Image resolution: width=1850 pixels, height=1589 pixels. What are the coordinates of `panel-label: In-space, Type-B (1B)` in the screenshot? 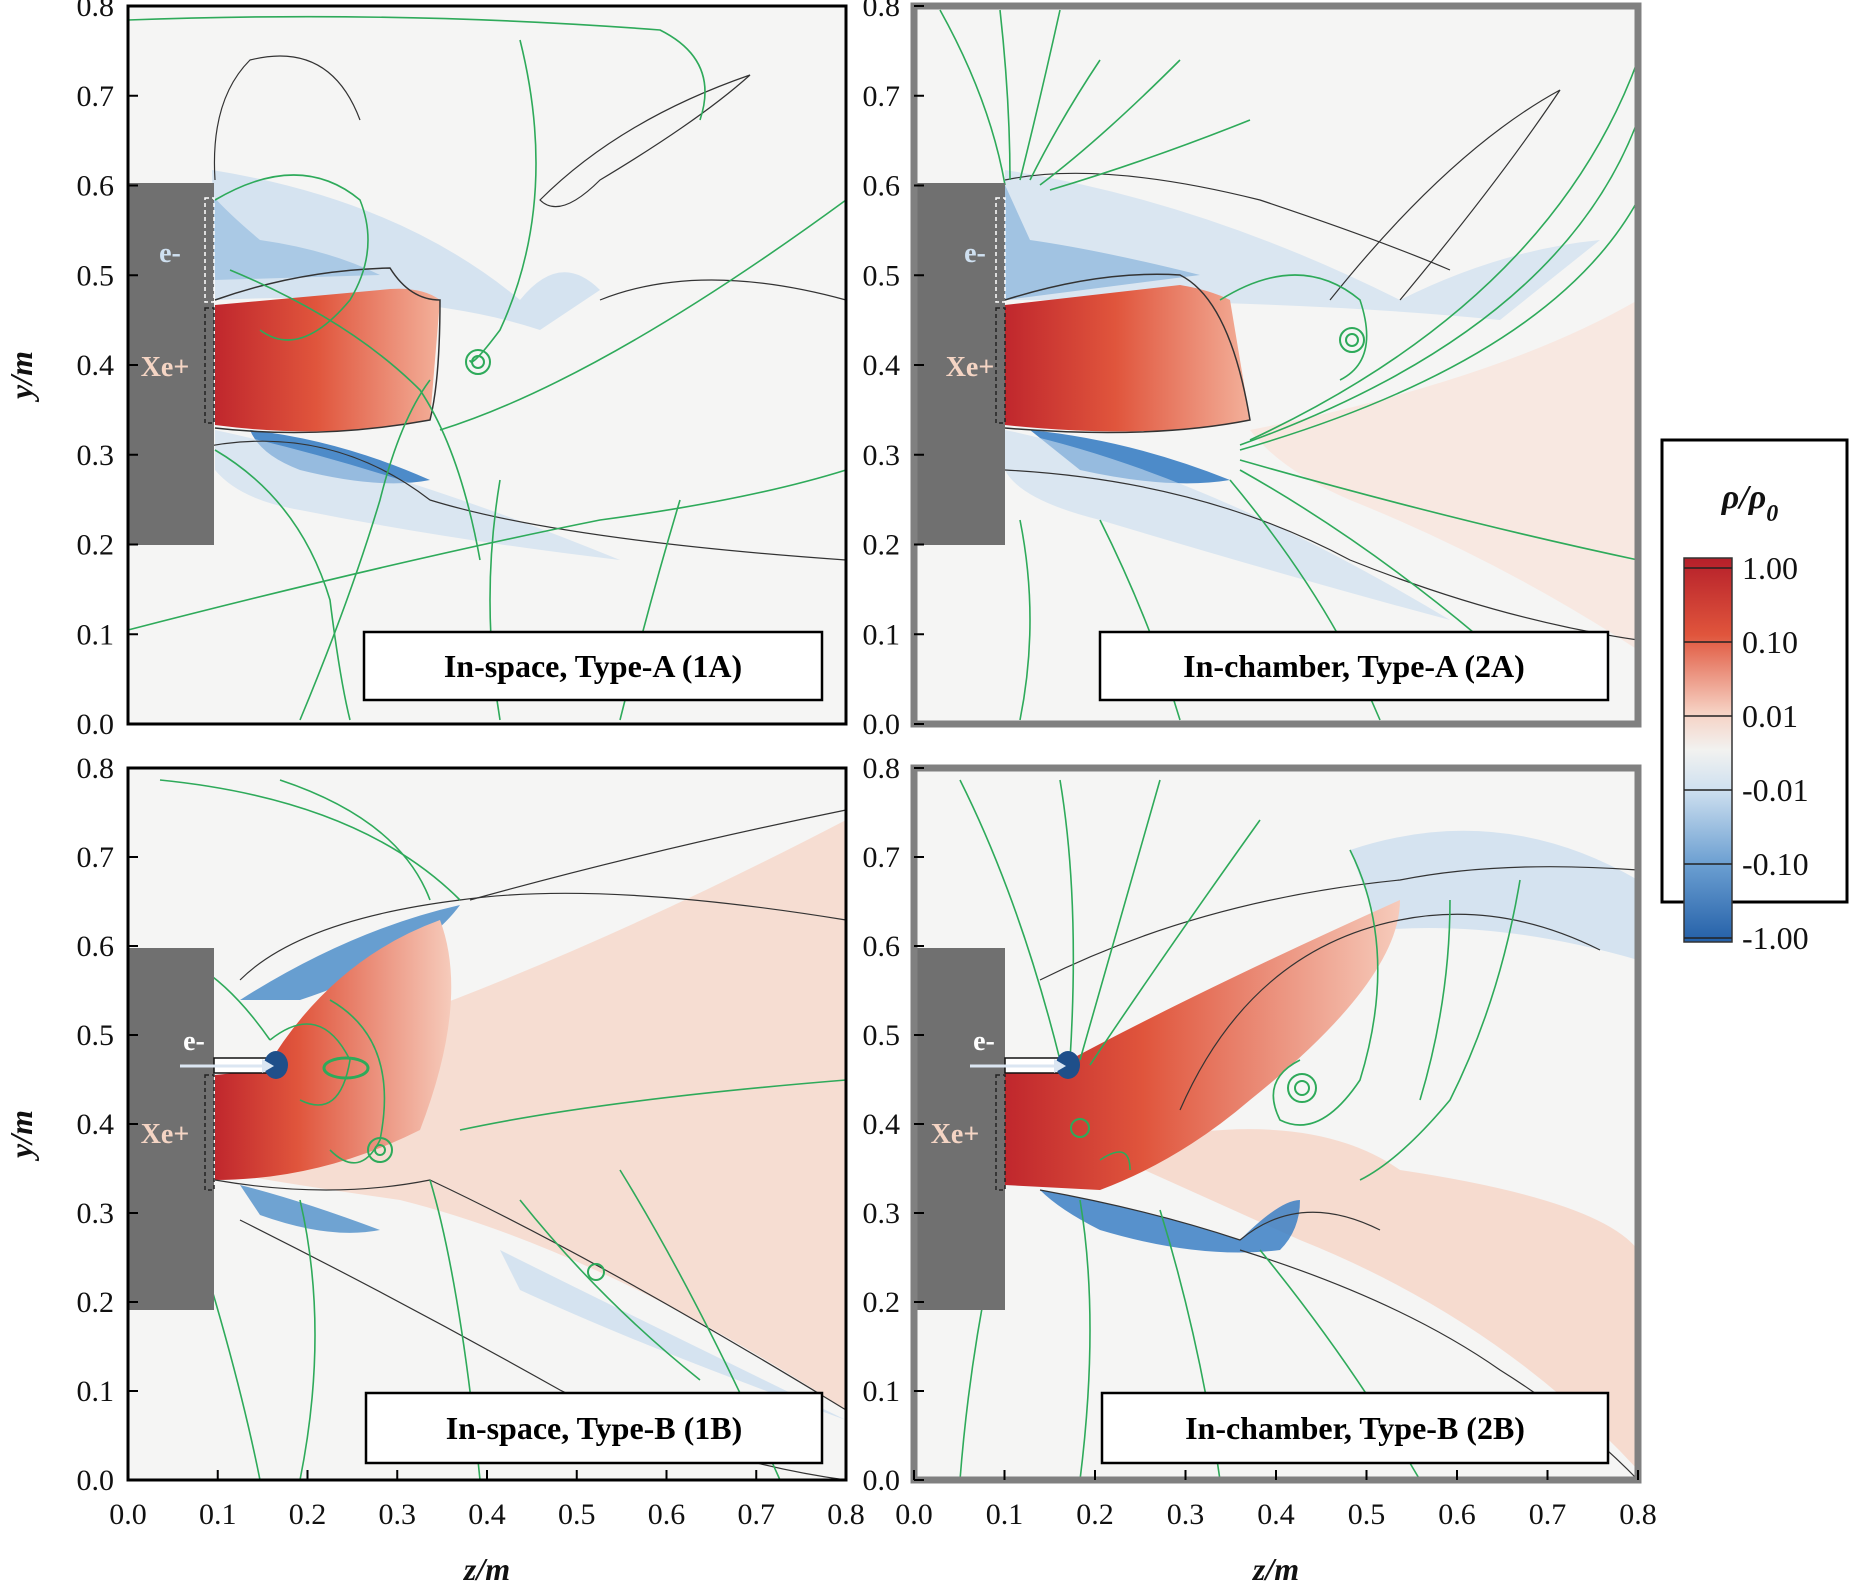 It's located at (594, 1428).